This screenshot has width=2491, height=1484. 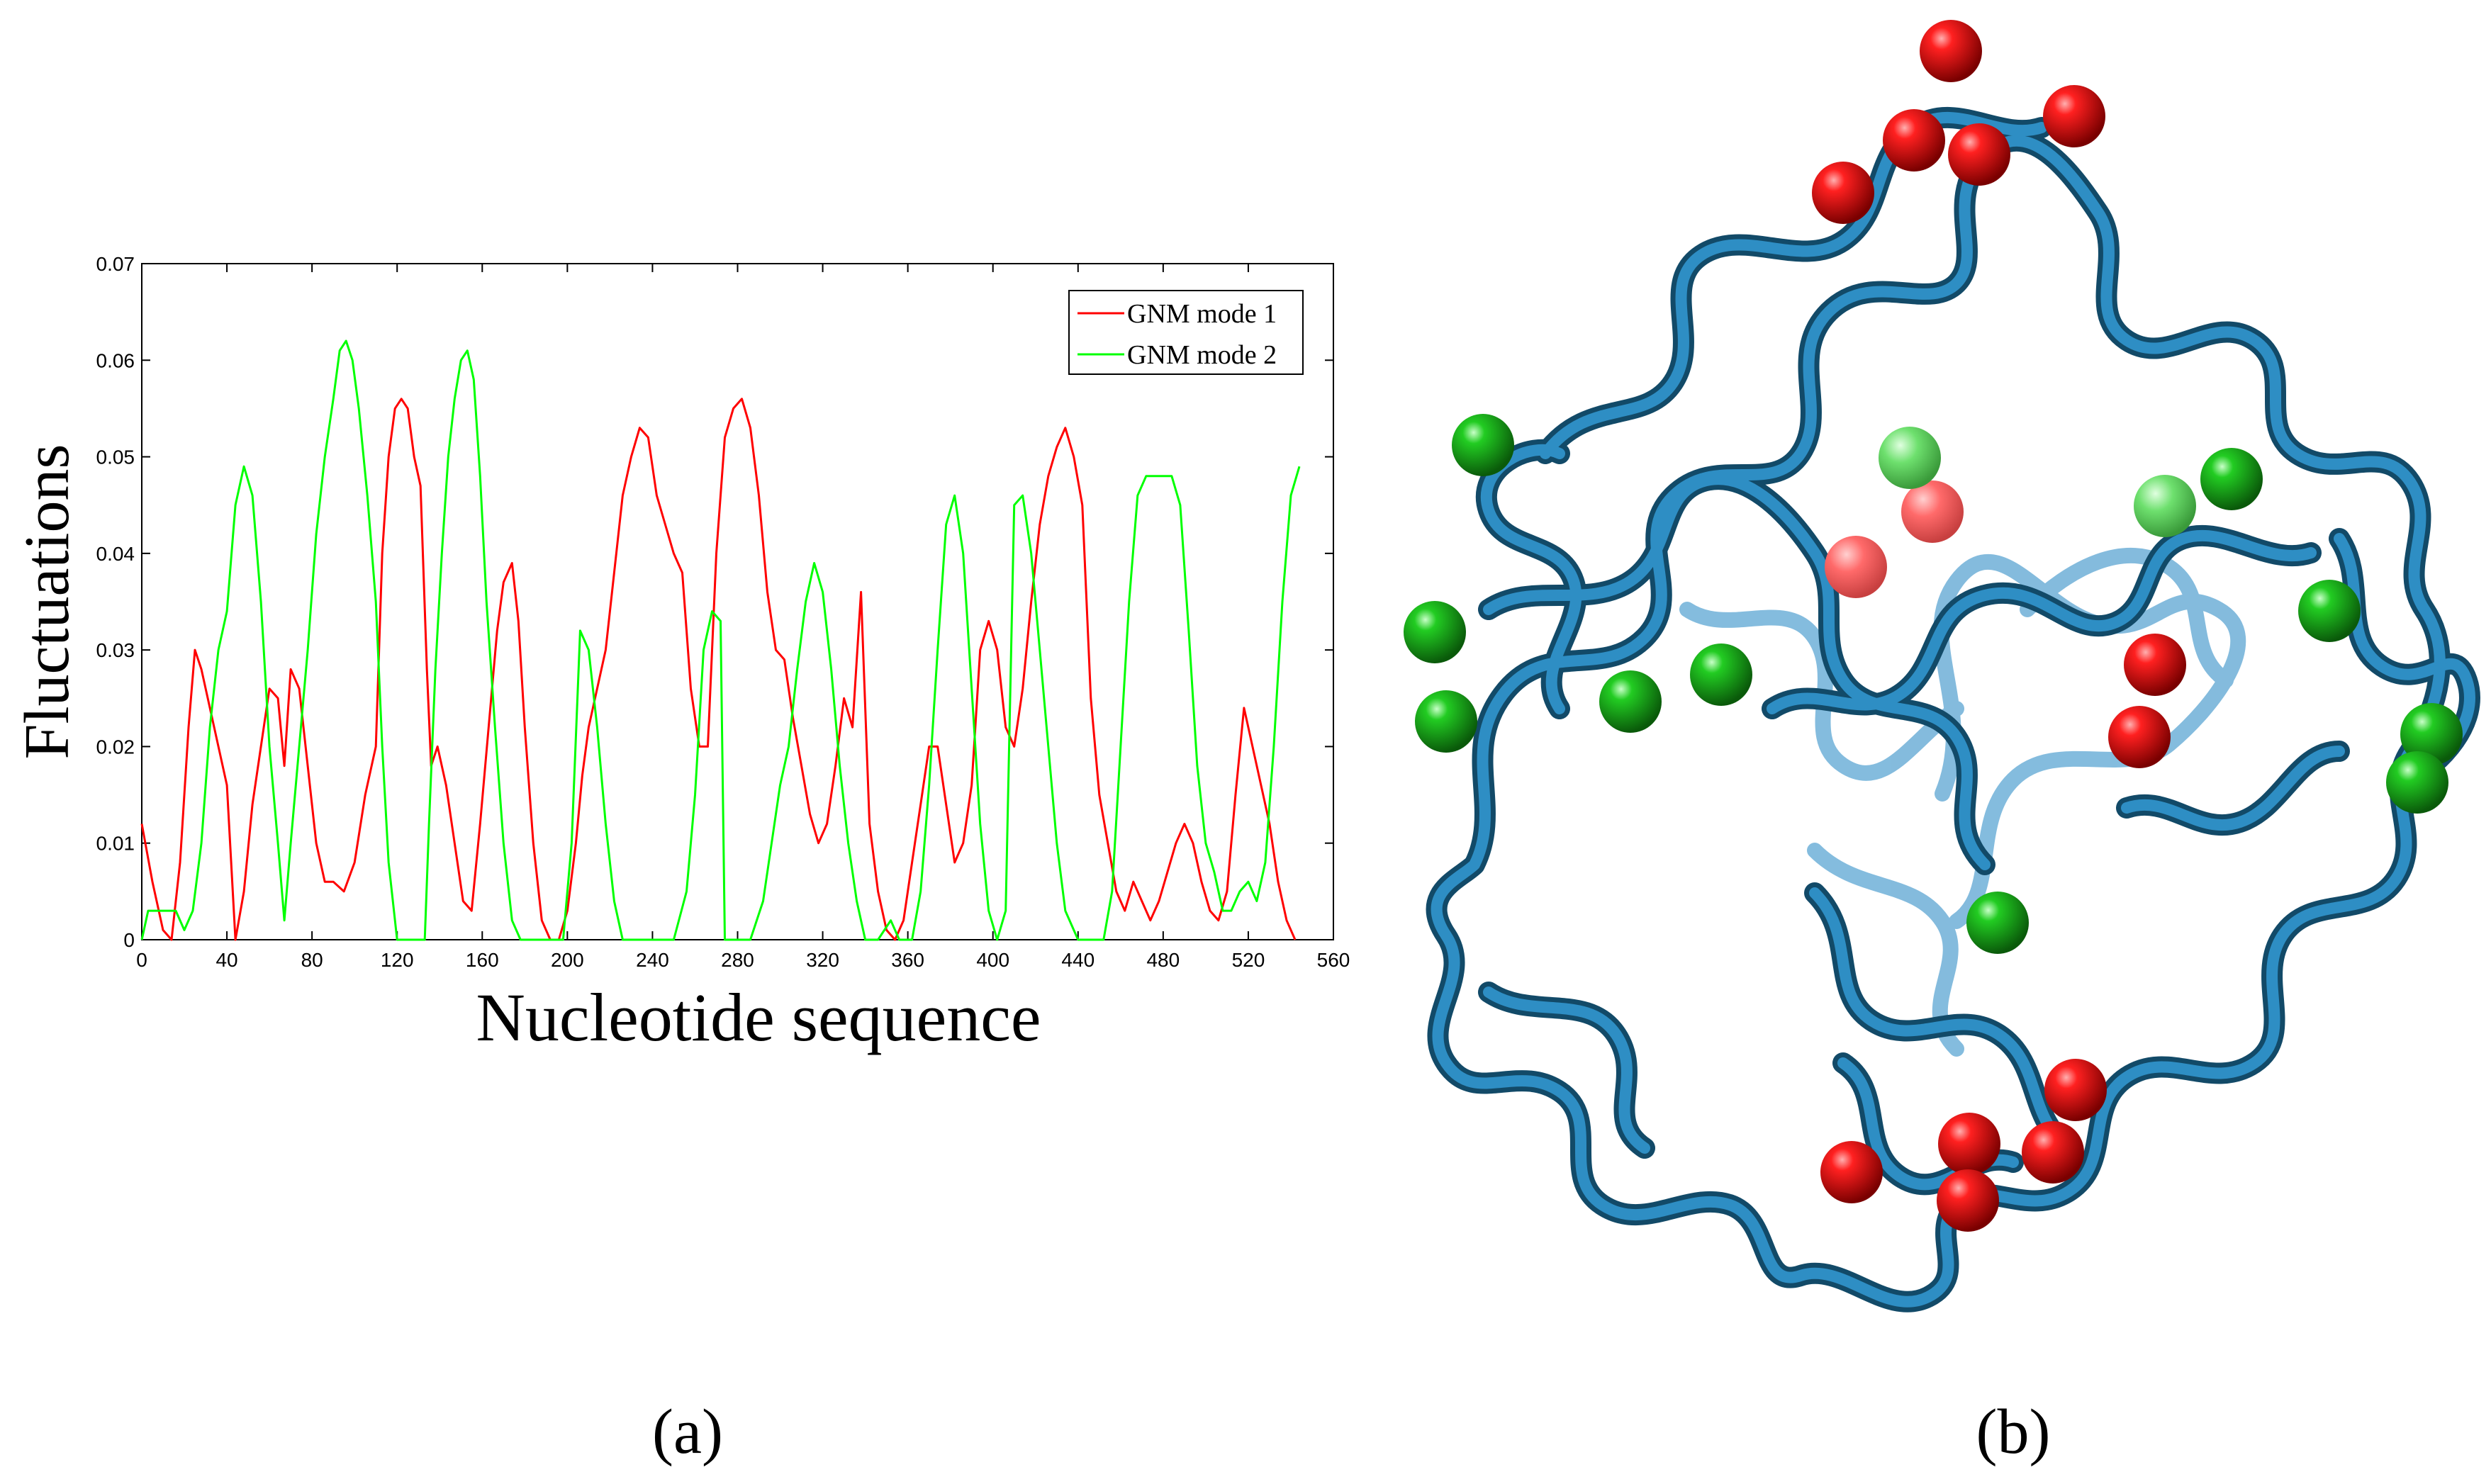 What do you see at coordinates (482, 960) in the screenshot?
I see `x-tick-label: 160` at bounding box center [482, 960].